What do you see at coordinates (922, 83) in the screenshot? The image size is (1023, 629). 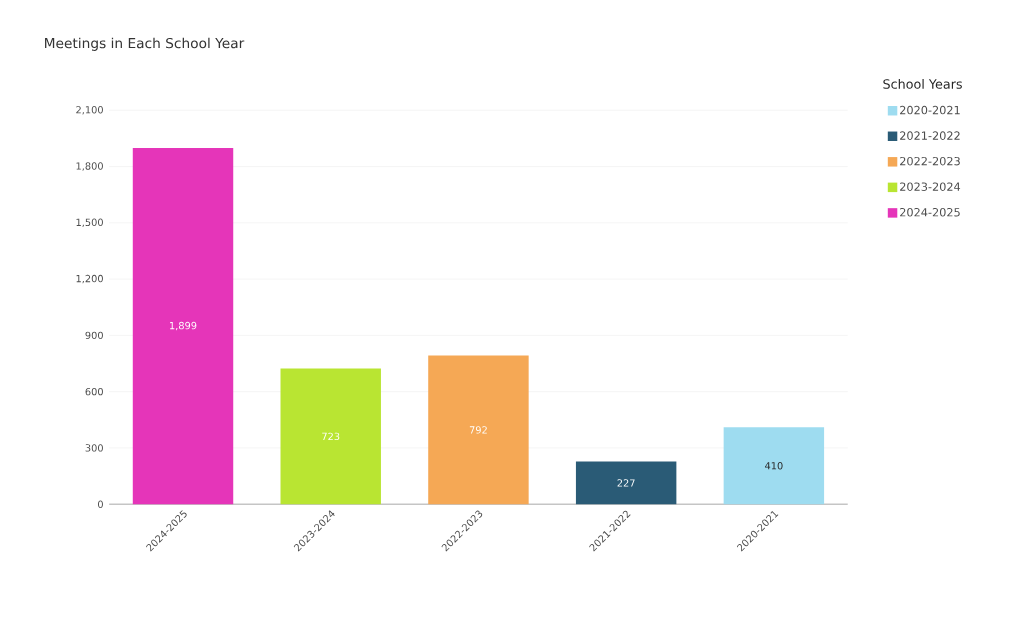 I see `legend-title: School Years` at bounding box center [922, 83].